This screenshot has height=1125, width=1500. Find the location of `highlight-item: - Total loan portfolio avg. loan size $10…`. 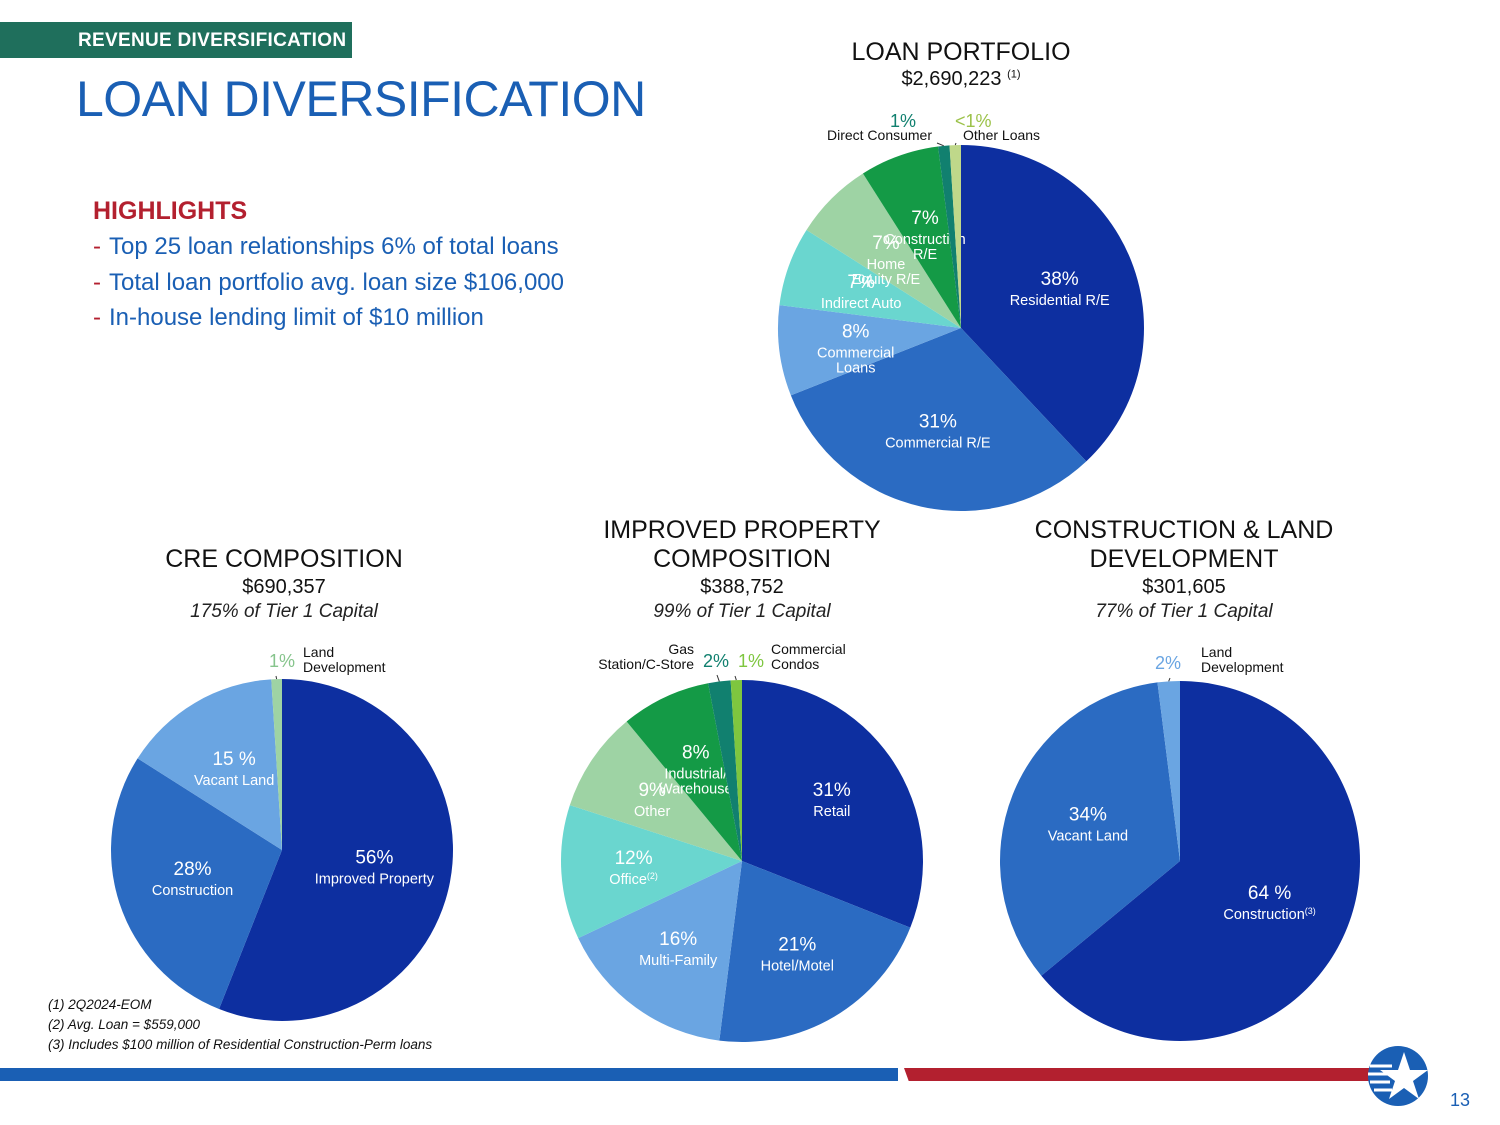

highlight-item: - Total loan portfolio avg. loan size $10… is located at coordinates (328, 282).